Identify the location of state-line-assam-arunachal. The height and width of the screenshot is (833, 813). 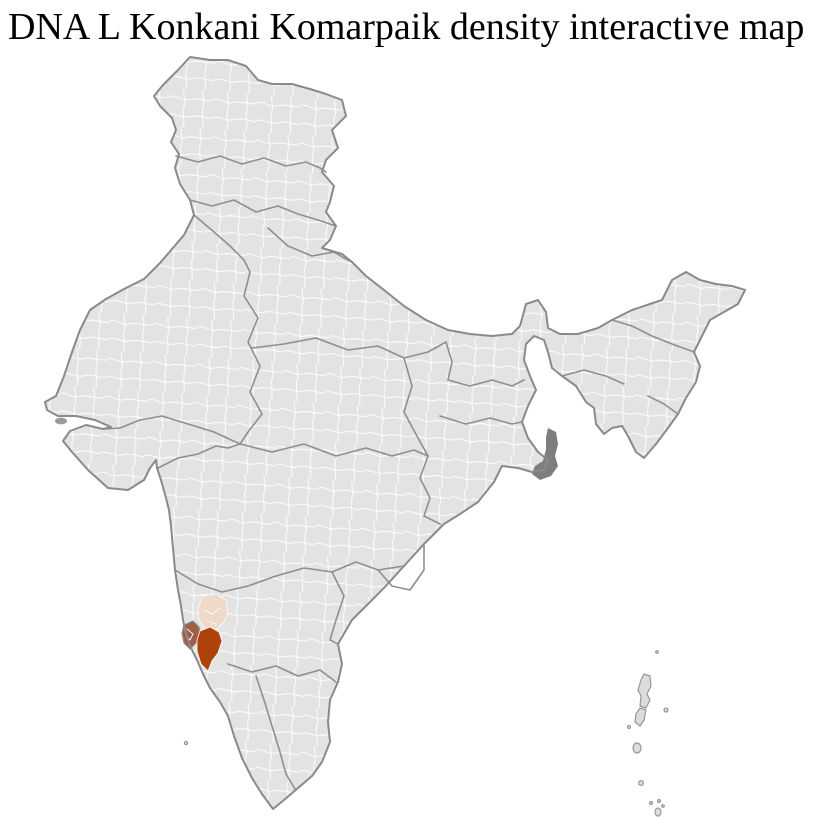
(653, 336).